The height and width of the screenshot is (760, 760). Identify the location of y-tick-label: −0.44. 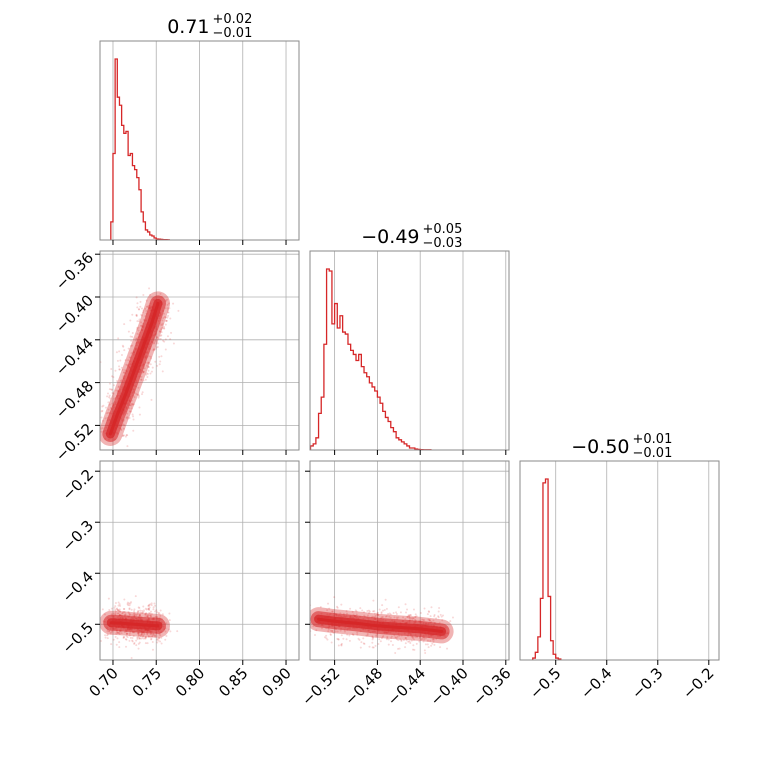
(74, 356).